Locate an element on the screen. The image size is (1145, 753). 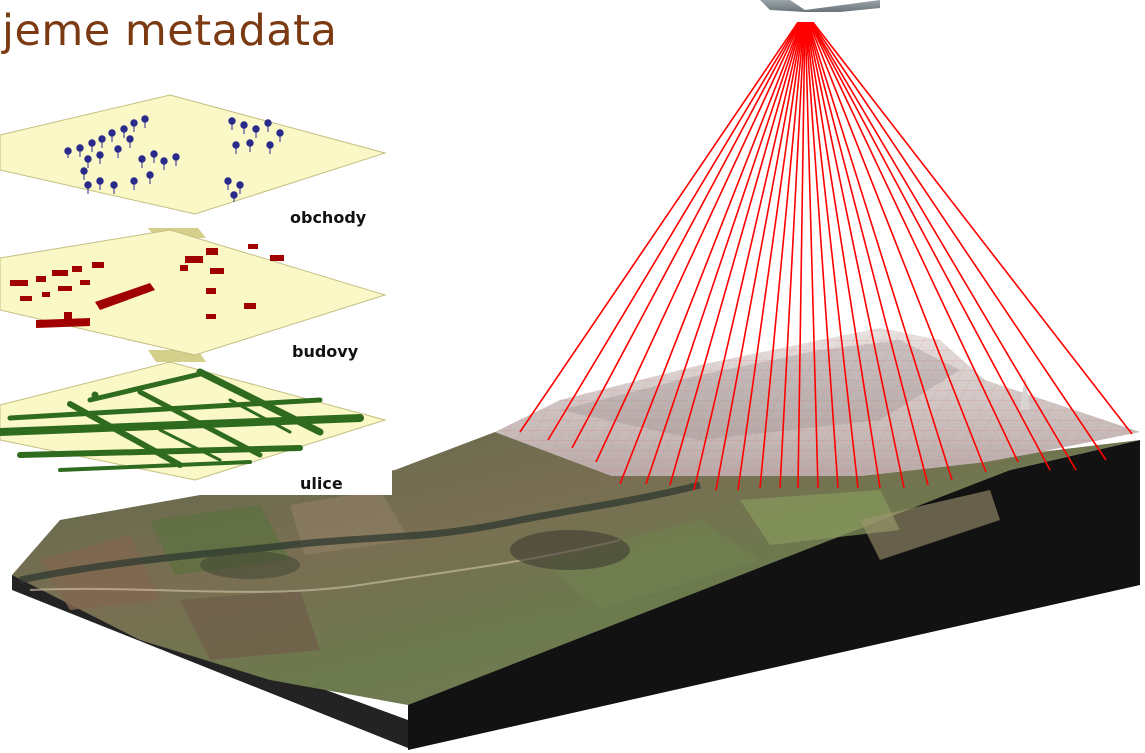
building-polygons is located at coordinates (147, 286).